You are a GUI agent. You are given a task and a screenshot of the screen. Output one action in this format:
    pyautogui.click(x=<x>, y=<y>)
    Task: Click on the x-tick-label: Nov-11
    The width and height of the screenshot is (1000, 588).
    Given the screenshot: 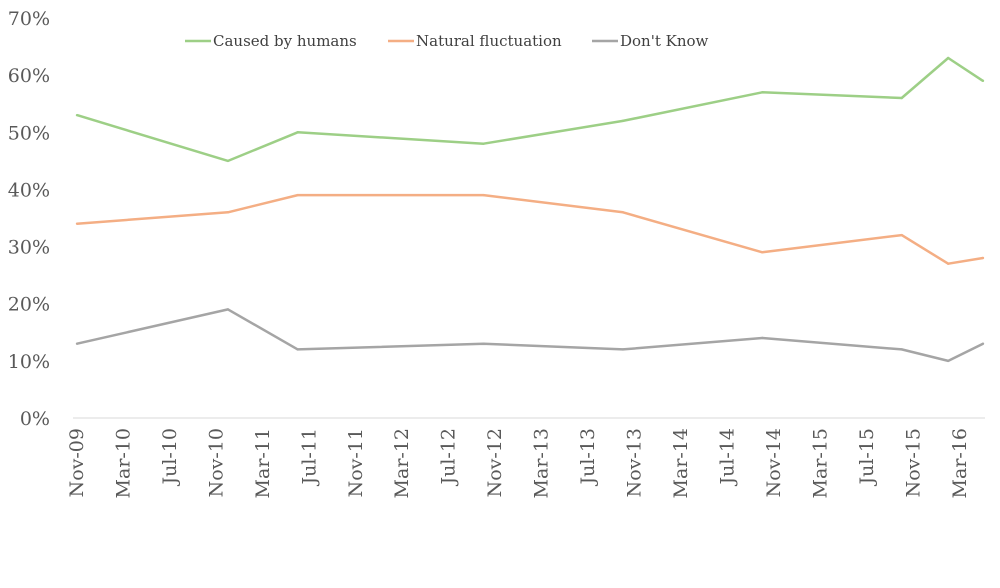 What is the action you would take?
    pyautogui.click(x=356, y=462)
    